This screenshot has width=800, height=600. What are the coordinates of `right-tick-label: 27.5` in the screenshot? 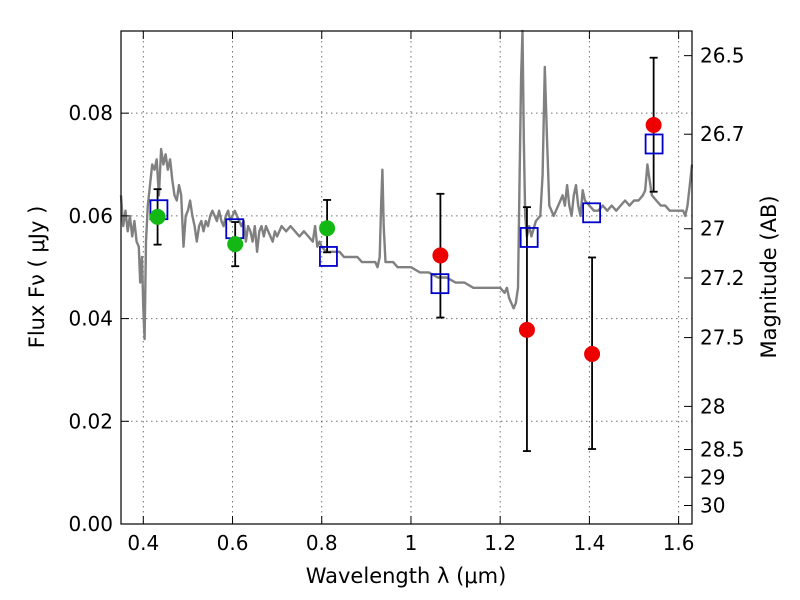 It's located at (722, 338).